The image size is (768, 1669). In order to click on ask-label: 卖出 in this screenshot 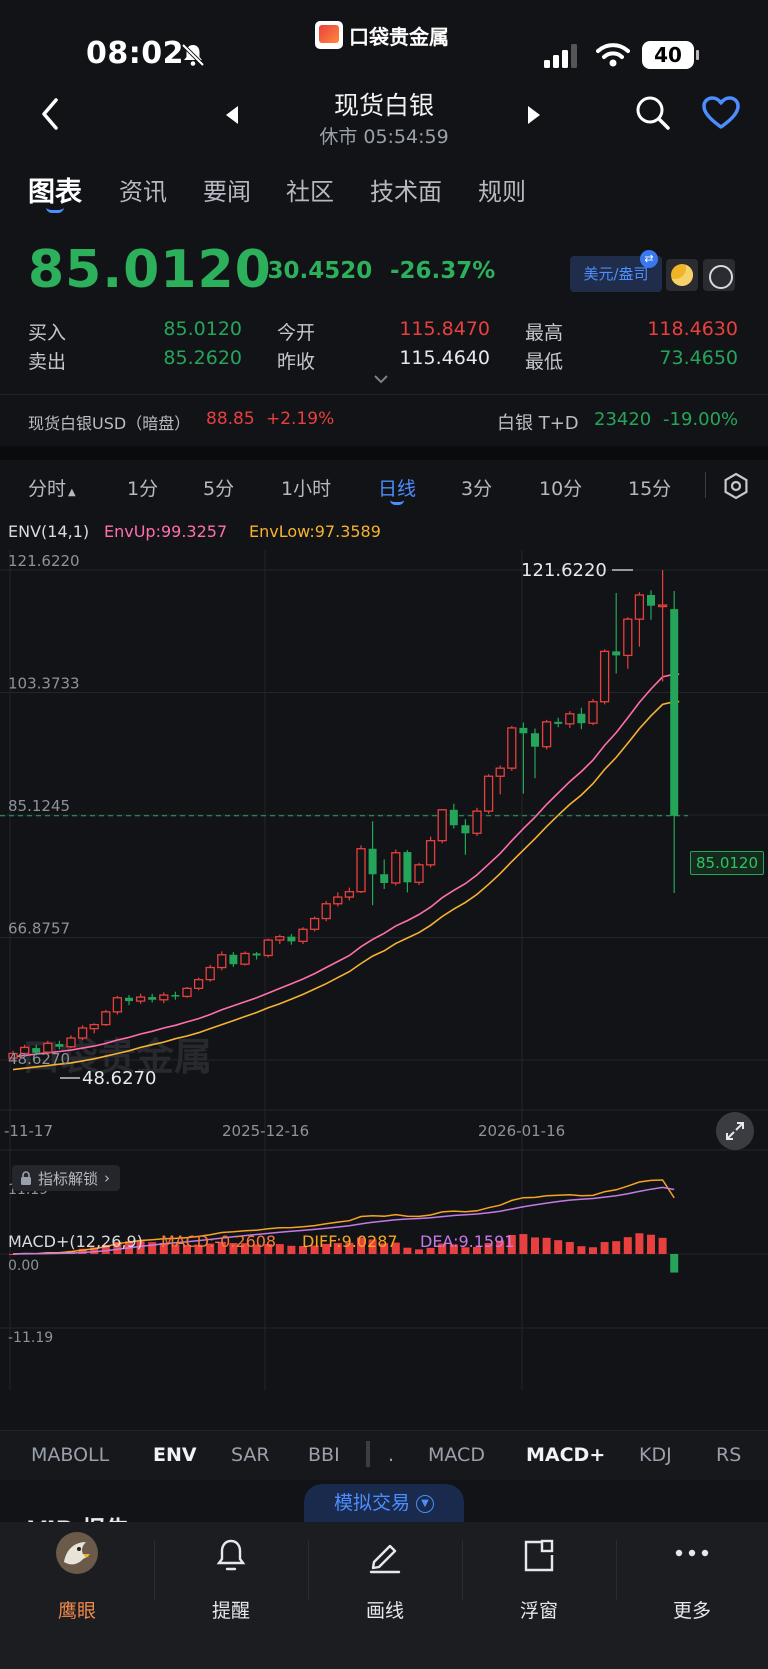, I will do `click(47, 362)`.